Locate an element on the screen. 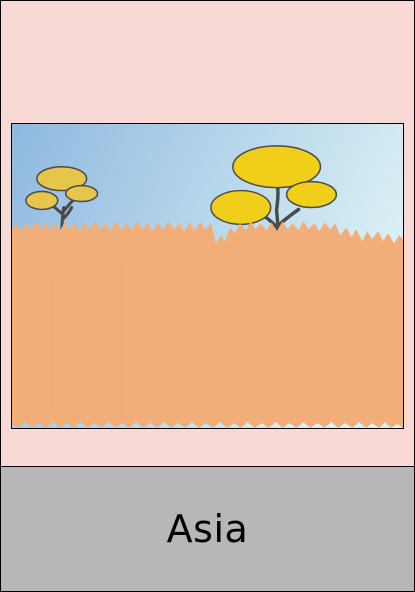 This screenshot has width=415, height=592. tree-small-icon is located at coordinates (62, 210).